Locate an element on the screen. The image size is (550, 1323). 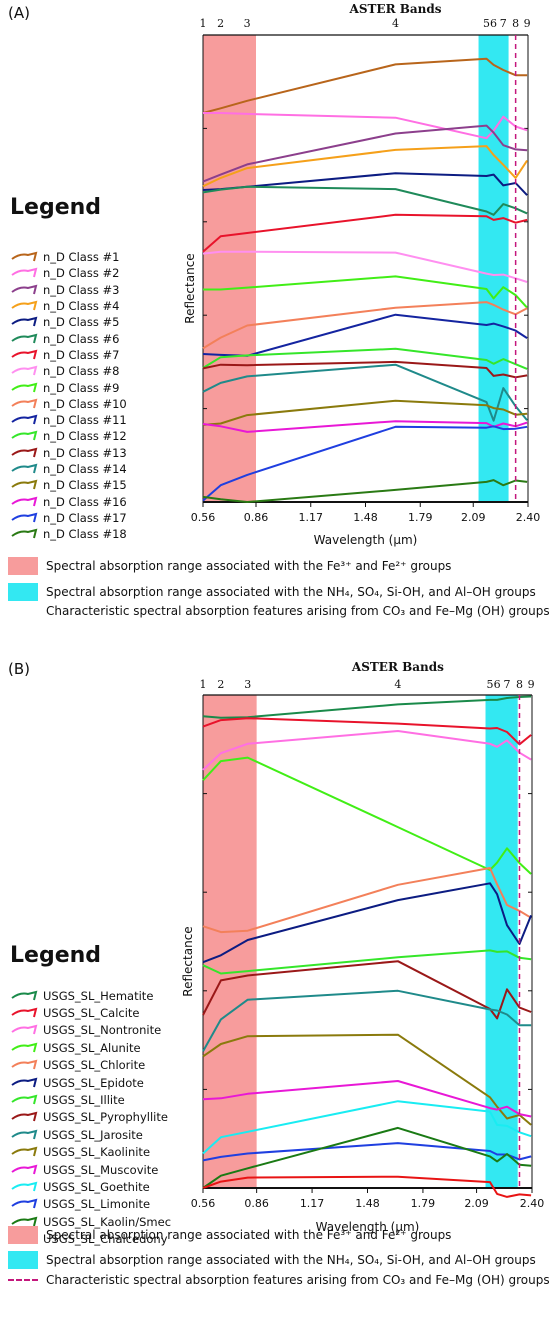
legend-label: USGS_SL_Pyrophyllite is located at coordinates (105, 1117).